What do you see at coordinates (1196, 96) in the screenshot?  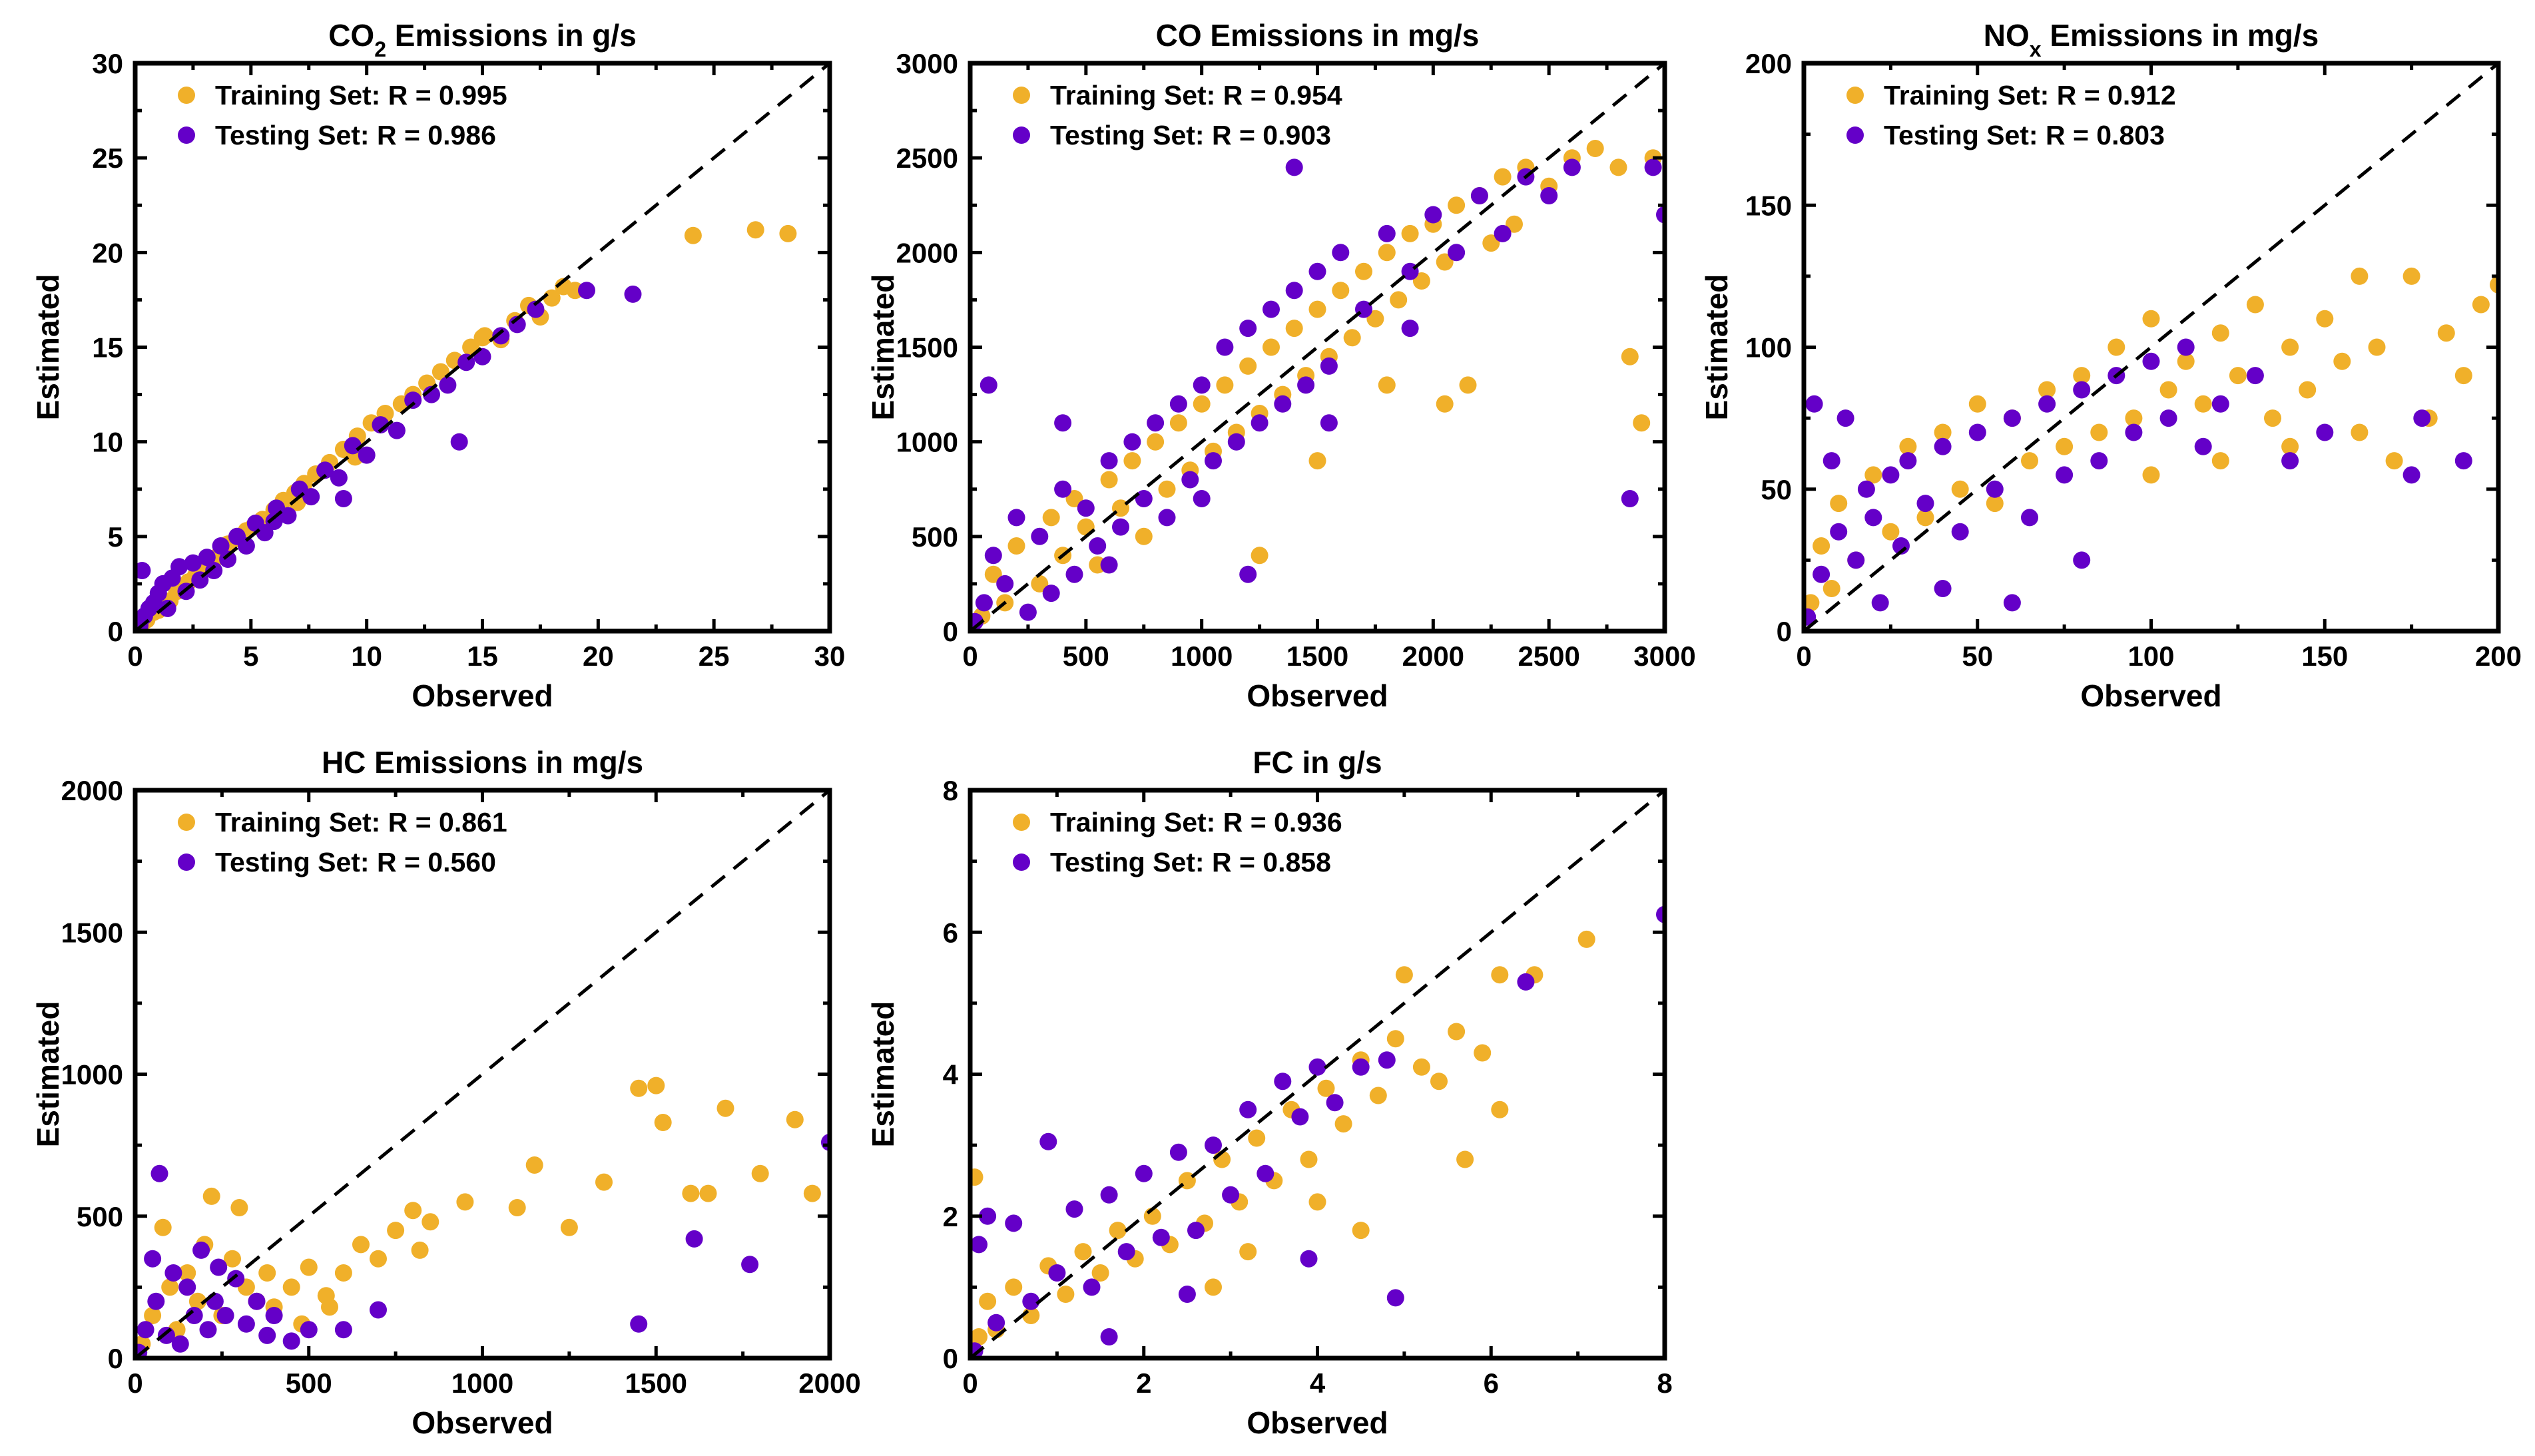 I see `chart2-legend-label-1: Training Set: R = 0.954` at bounding box center [1196, 96].